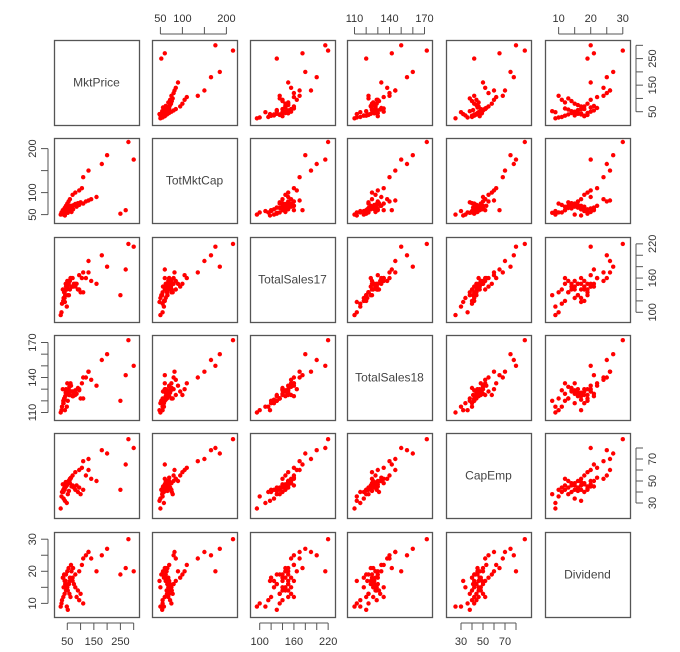  I want to click on tick-label: 100, so click(260, 642).